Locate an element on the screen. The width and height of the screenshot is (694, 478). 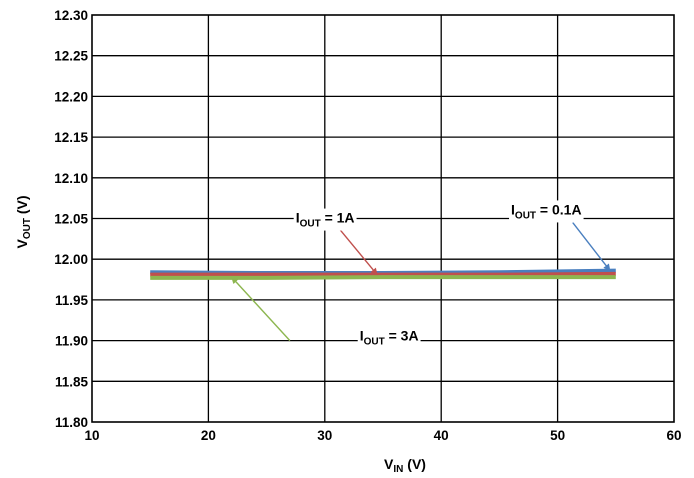
y-tick-label: 12.10 is located at coordinates (71, 178).